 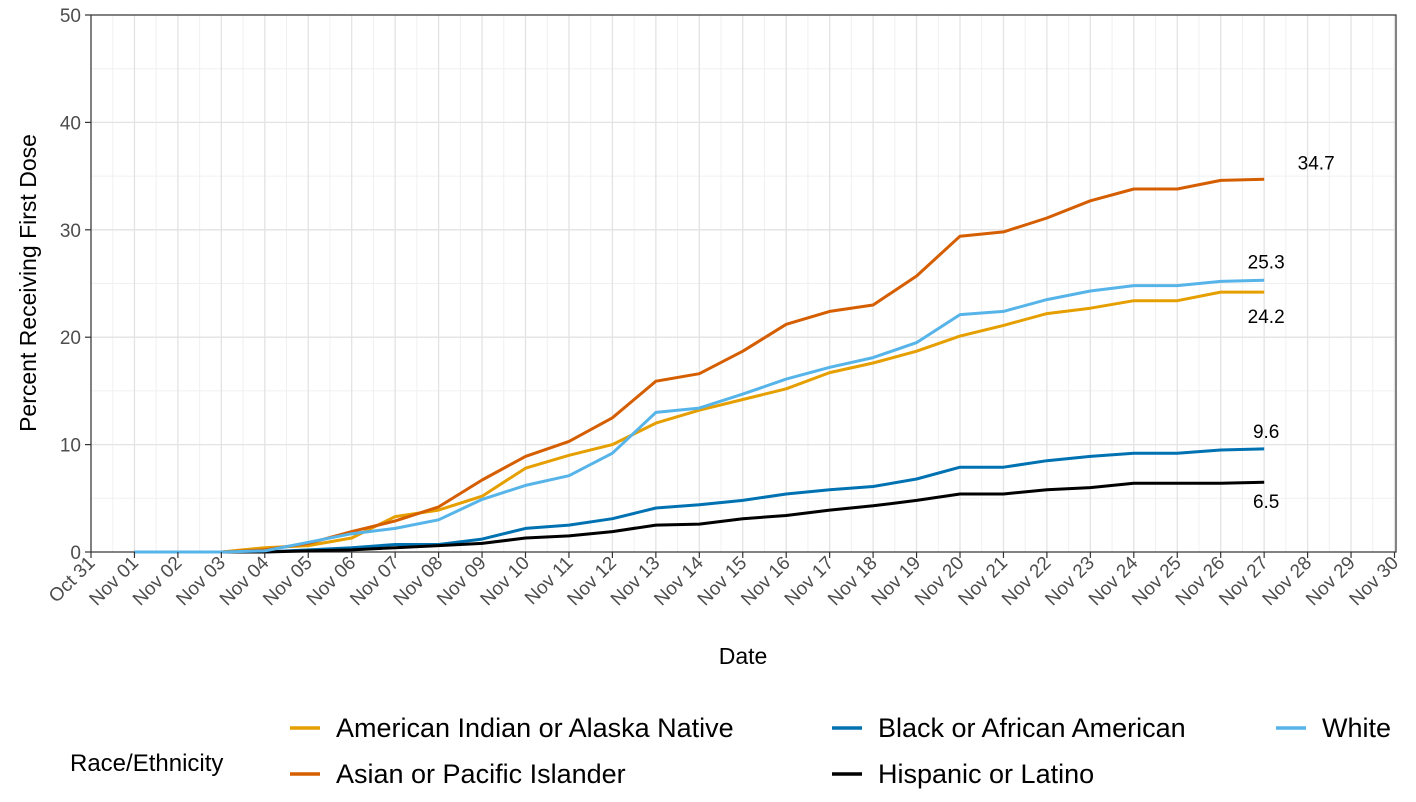 What do you see at coordinates (986, 774) in the screenshot?
I see `legend-label: Hispanic or Latino` at bounding box center [986, 774].